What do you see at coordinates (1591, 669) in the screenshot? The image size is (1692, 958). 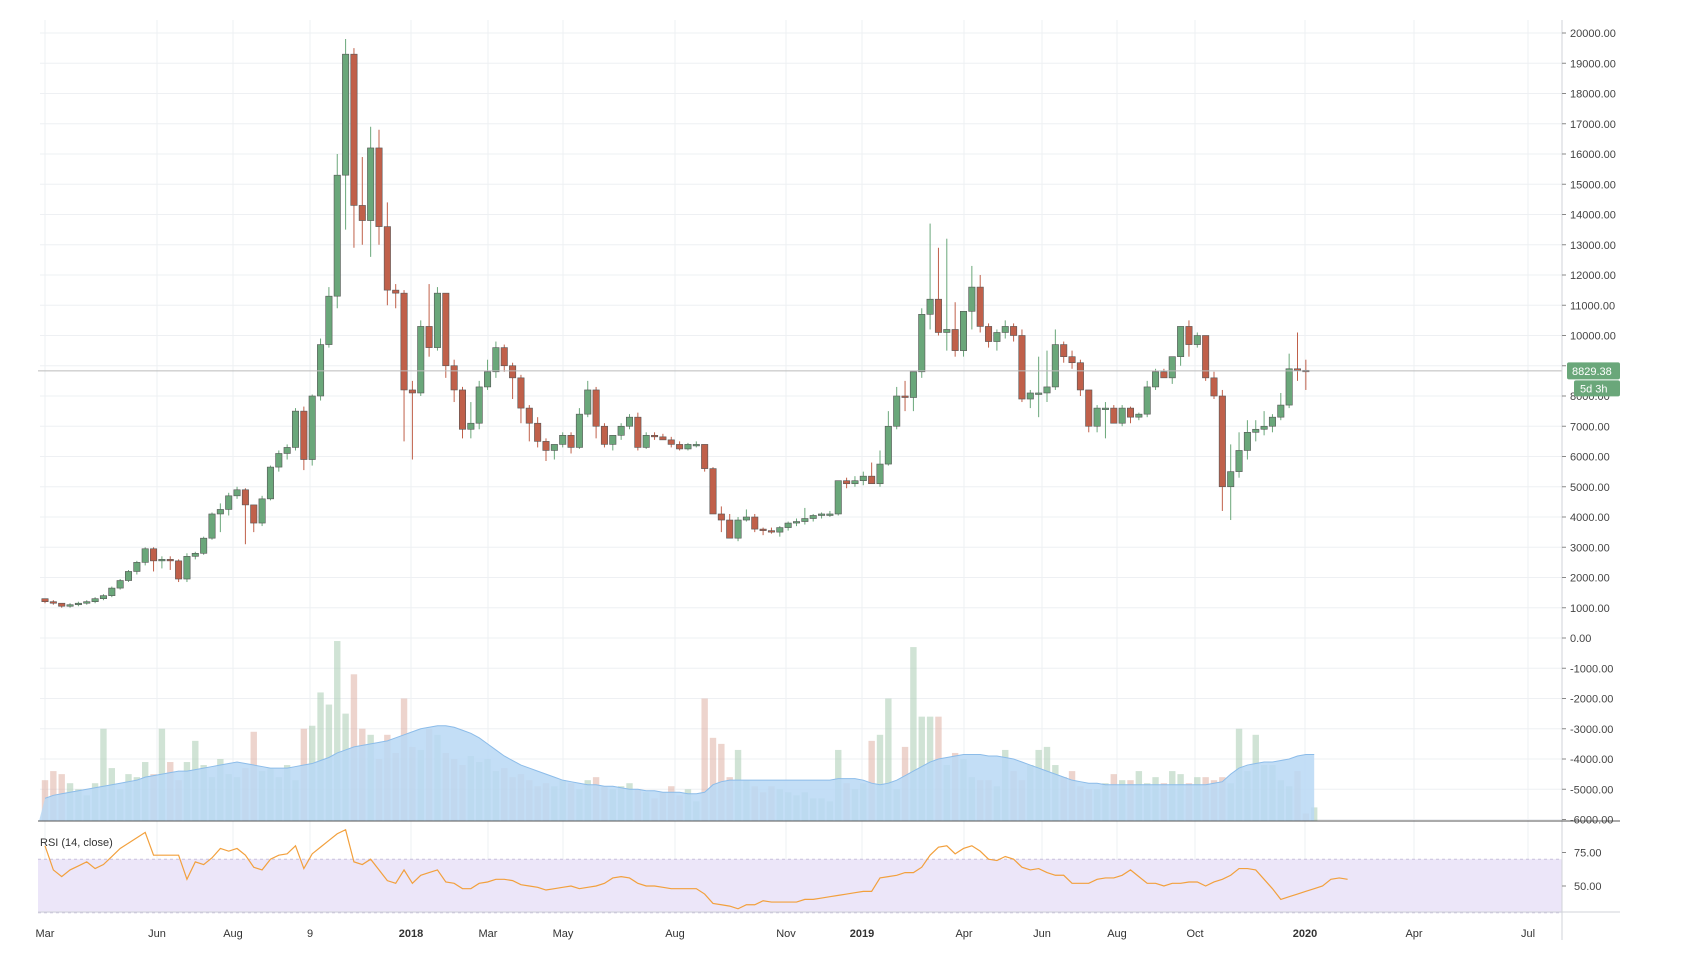 I see `y-tick-label: -1000.00` at bounding box center [1591, 669].